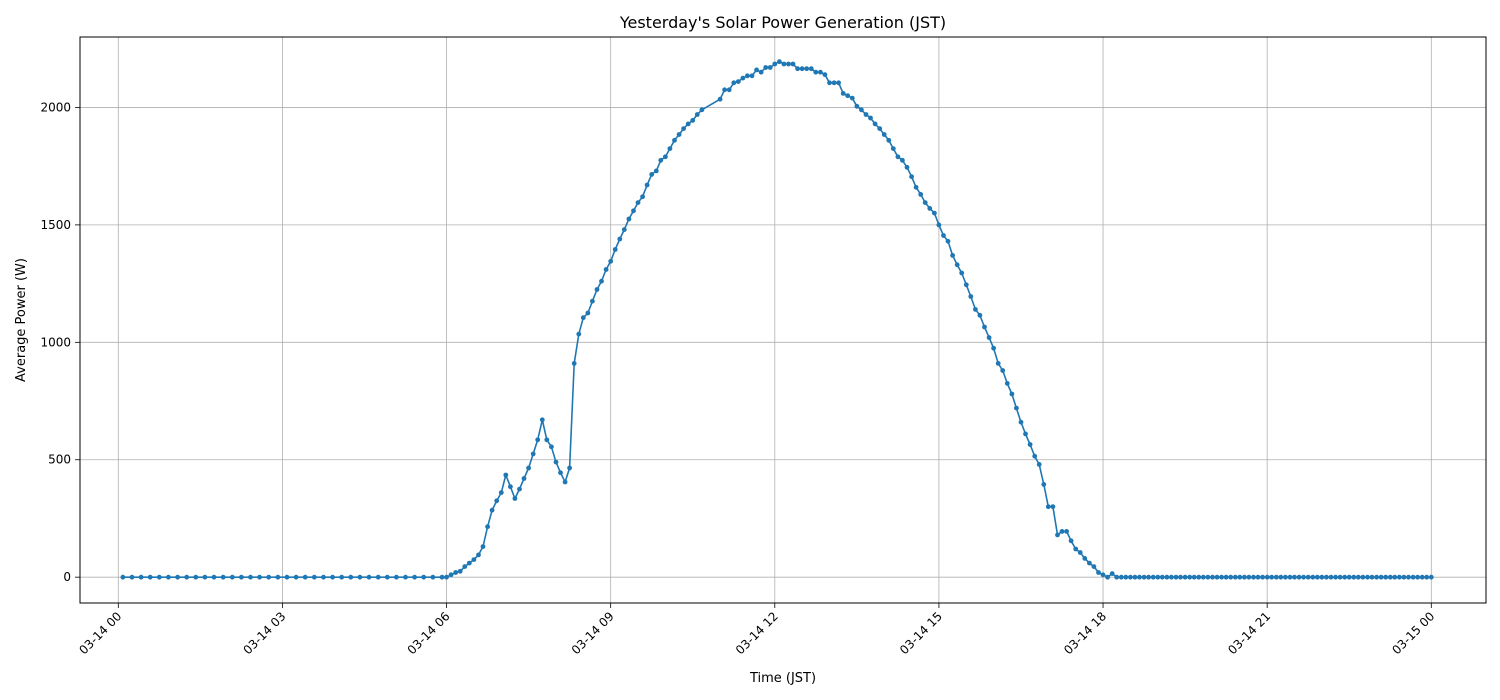  What do you see at coordinates (59, 460) in the screenshot?
I see `y-tick-label: 500` at bounding box center [59, 460].